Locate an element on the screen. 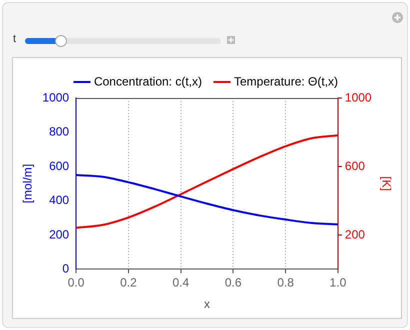  y2-tick-label: 600 is located at coordinates (355, 165).